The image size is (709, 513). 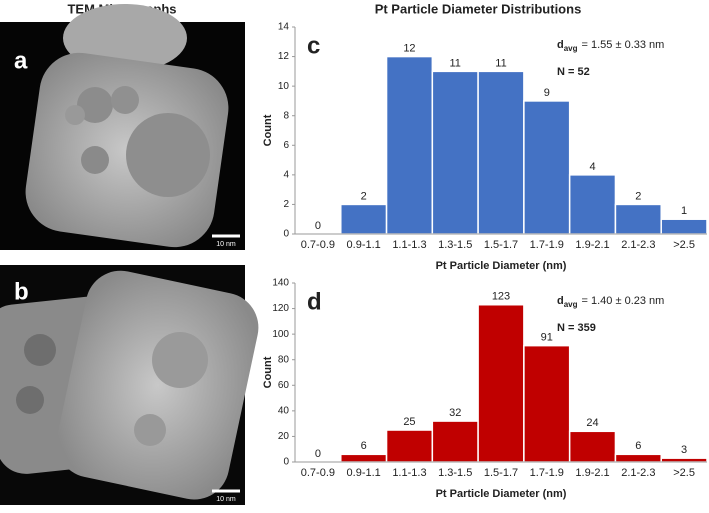 What do you see at coordinates (284, 86) in the screenshot?
I see `y-tick-label: 10` at bounding box center [284, 86].